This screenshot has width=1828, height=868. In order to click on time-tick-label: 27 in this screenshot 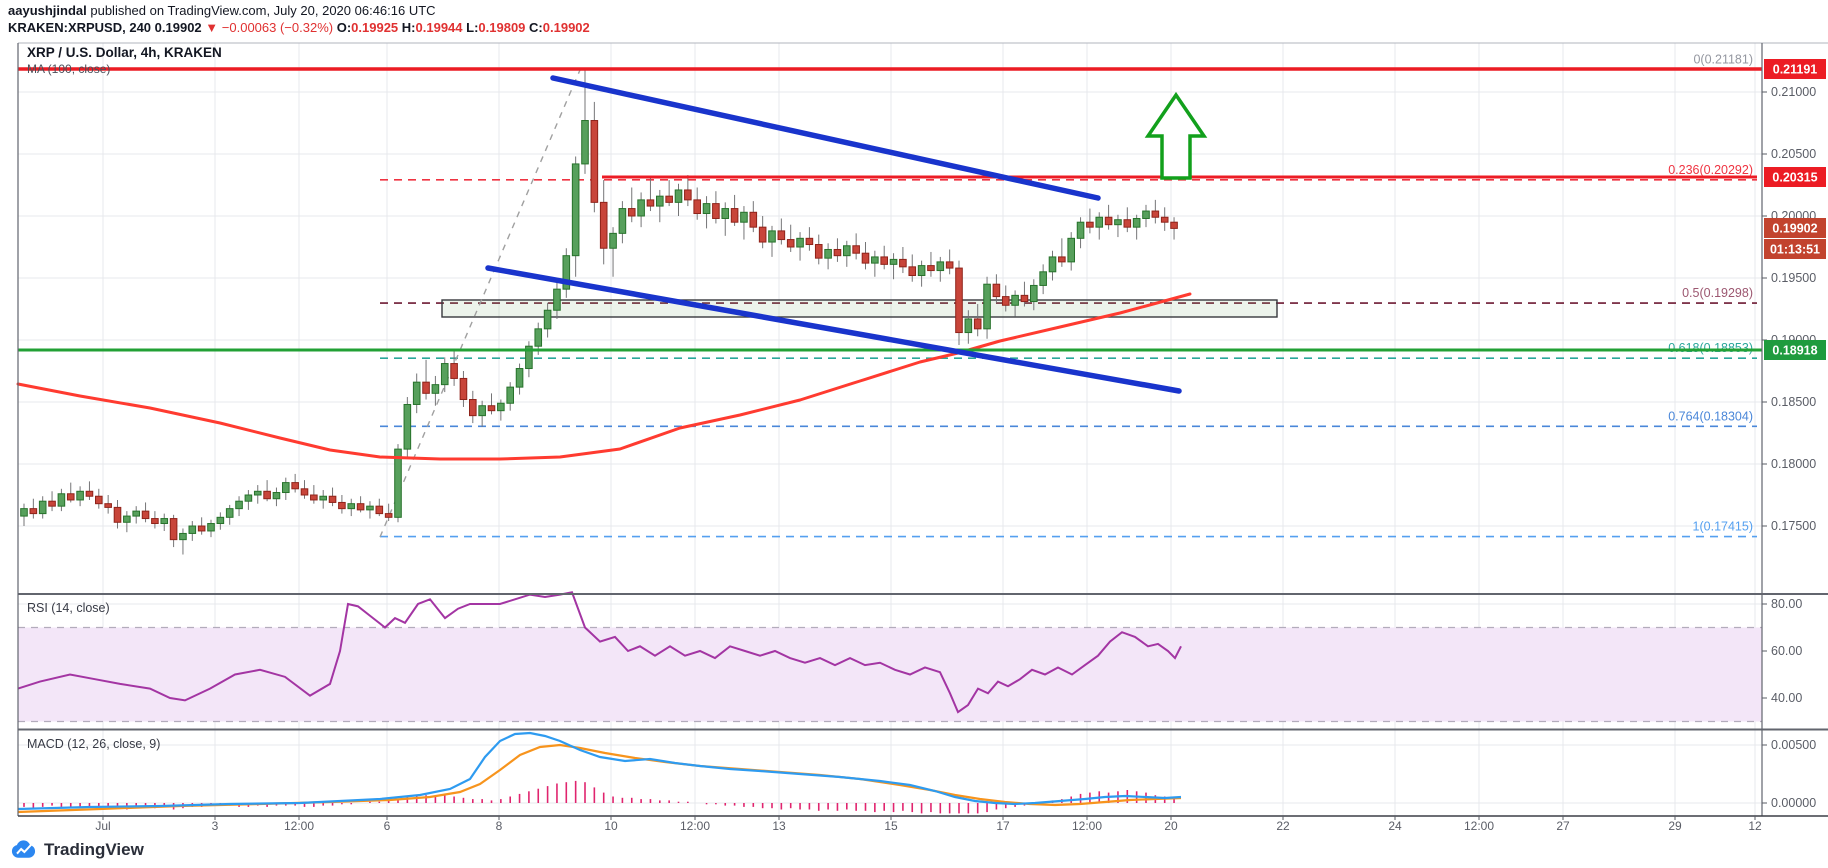, I will do `click(1563, 826)`.